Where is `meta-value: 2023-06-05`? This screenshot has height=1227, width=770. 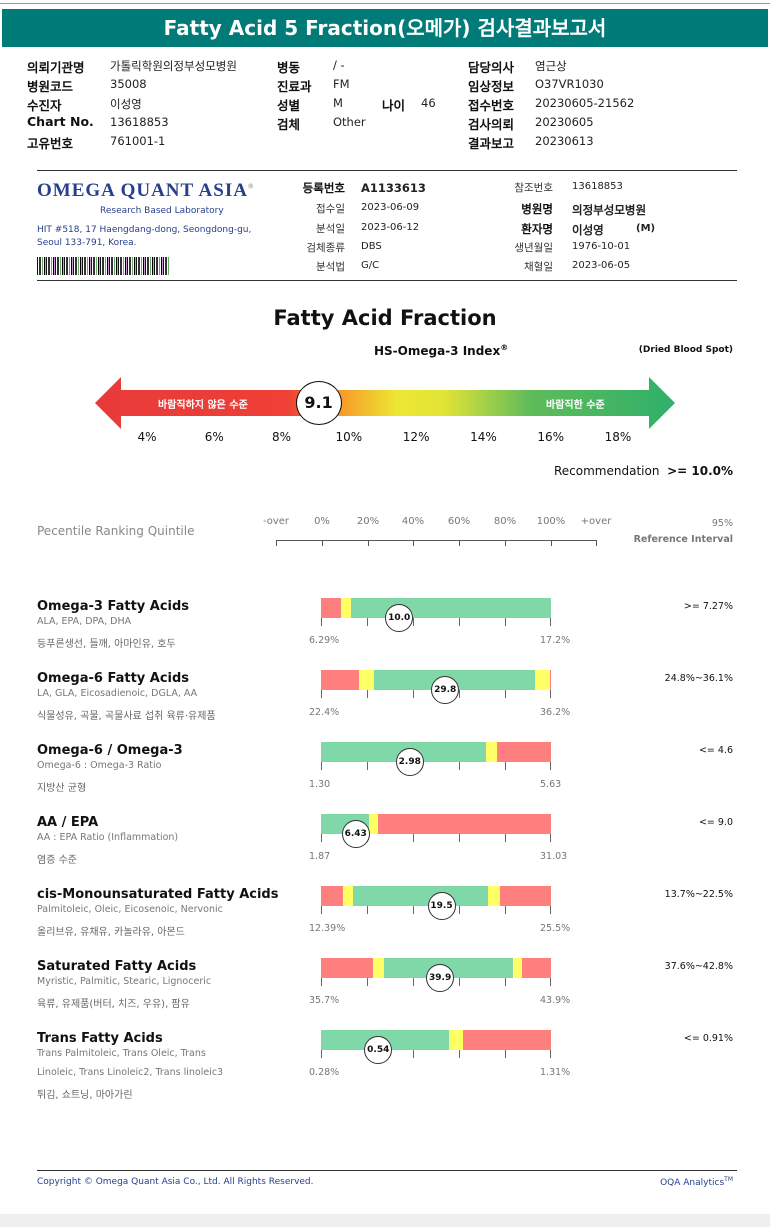
meta-value: 2023-06-05 is located at coordinates (601, 265).